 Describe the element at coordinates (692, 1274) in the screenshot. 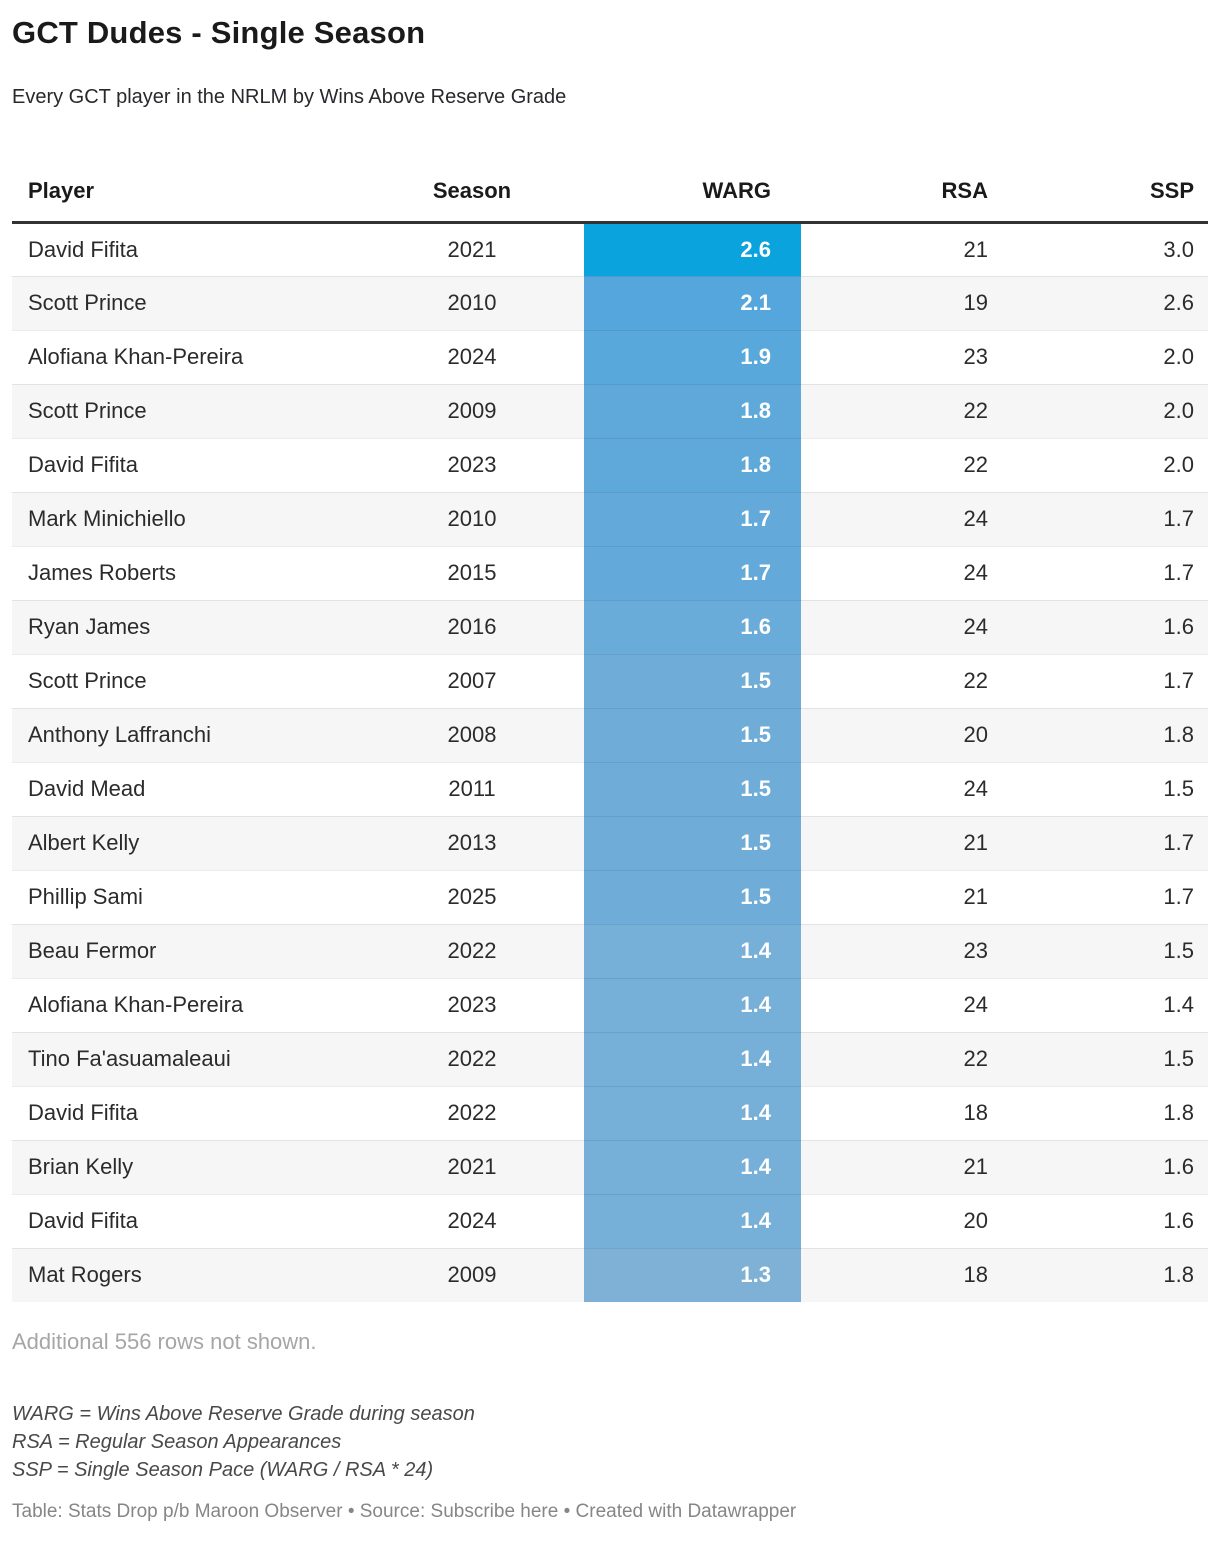

I see `warg-cell: 1.3` at that location.